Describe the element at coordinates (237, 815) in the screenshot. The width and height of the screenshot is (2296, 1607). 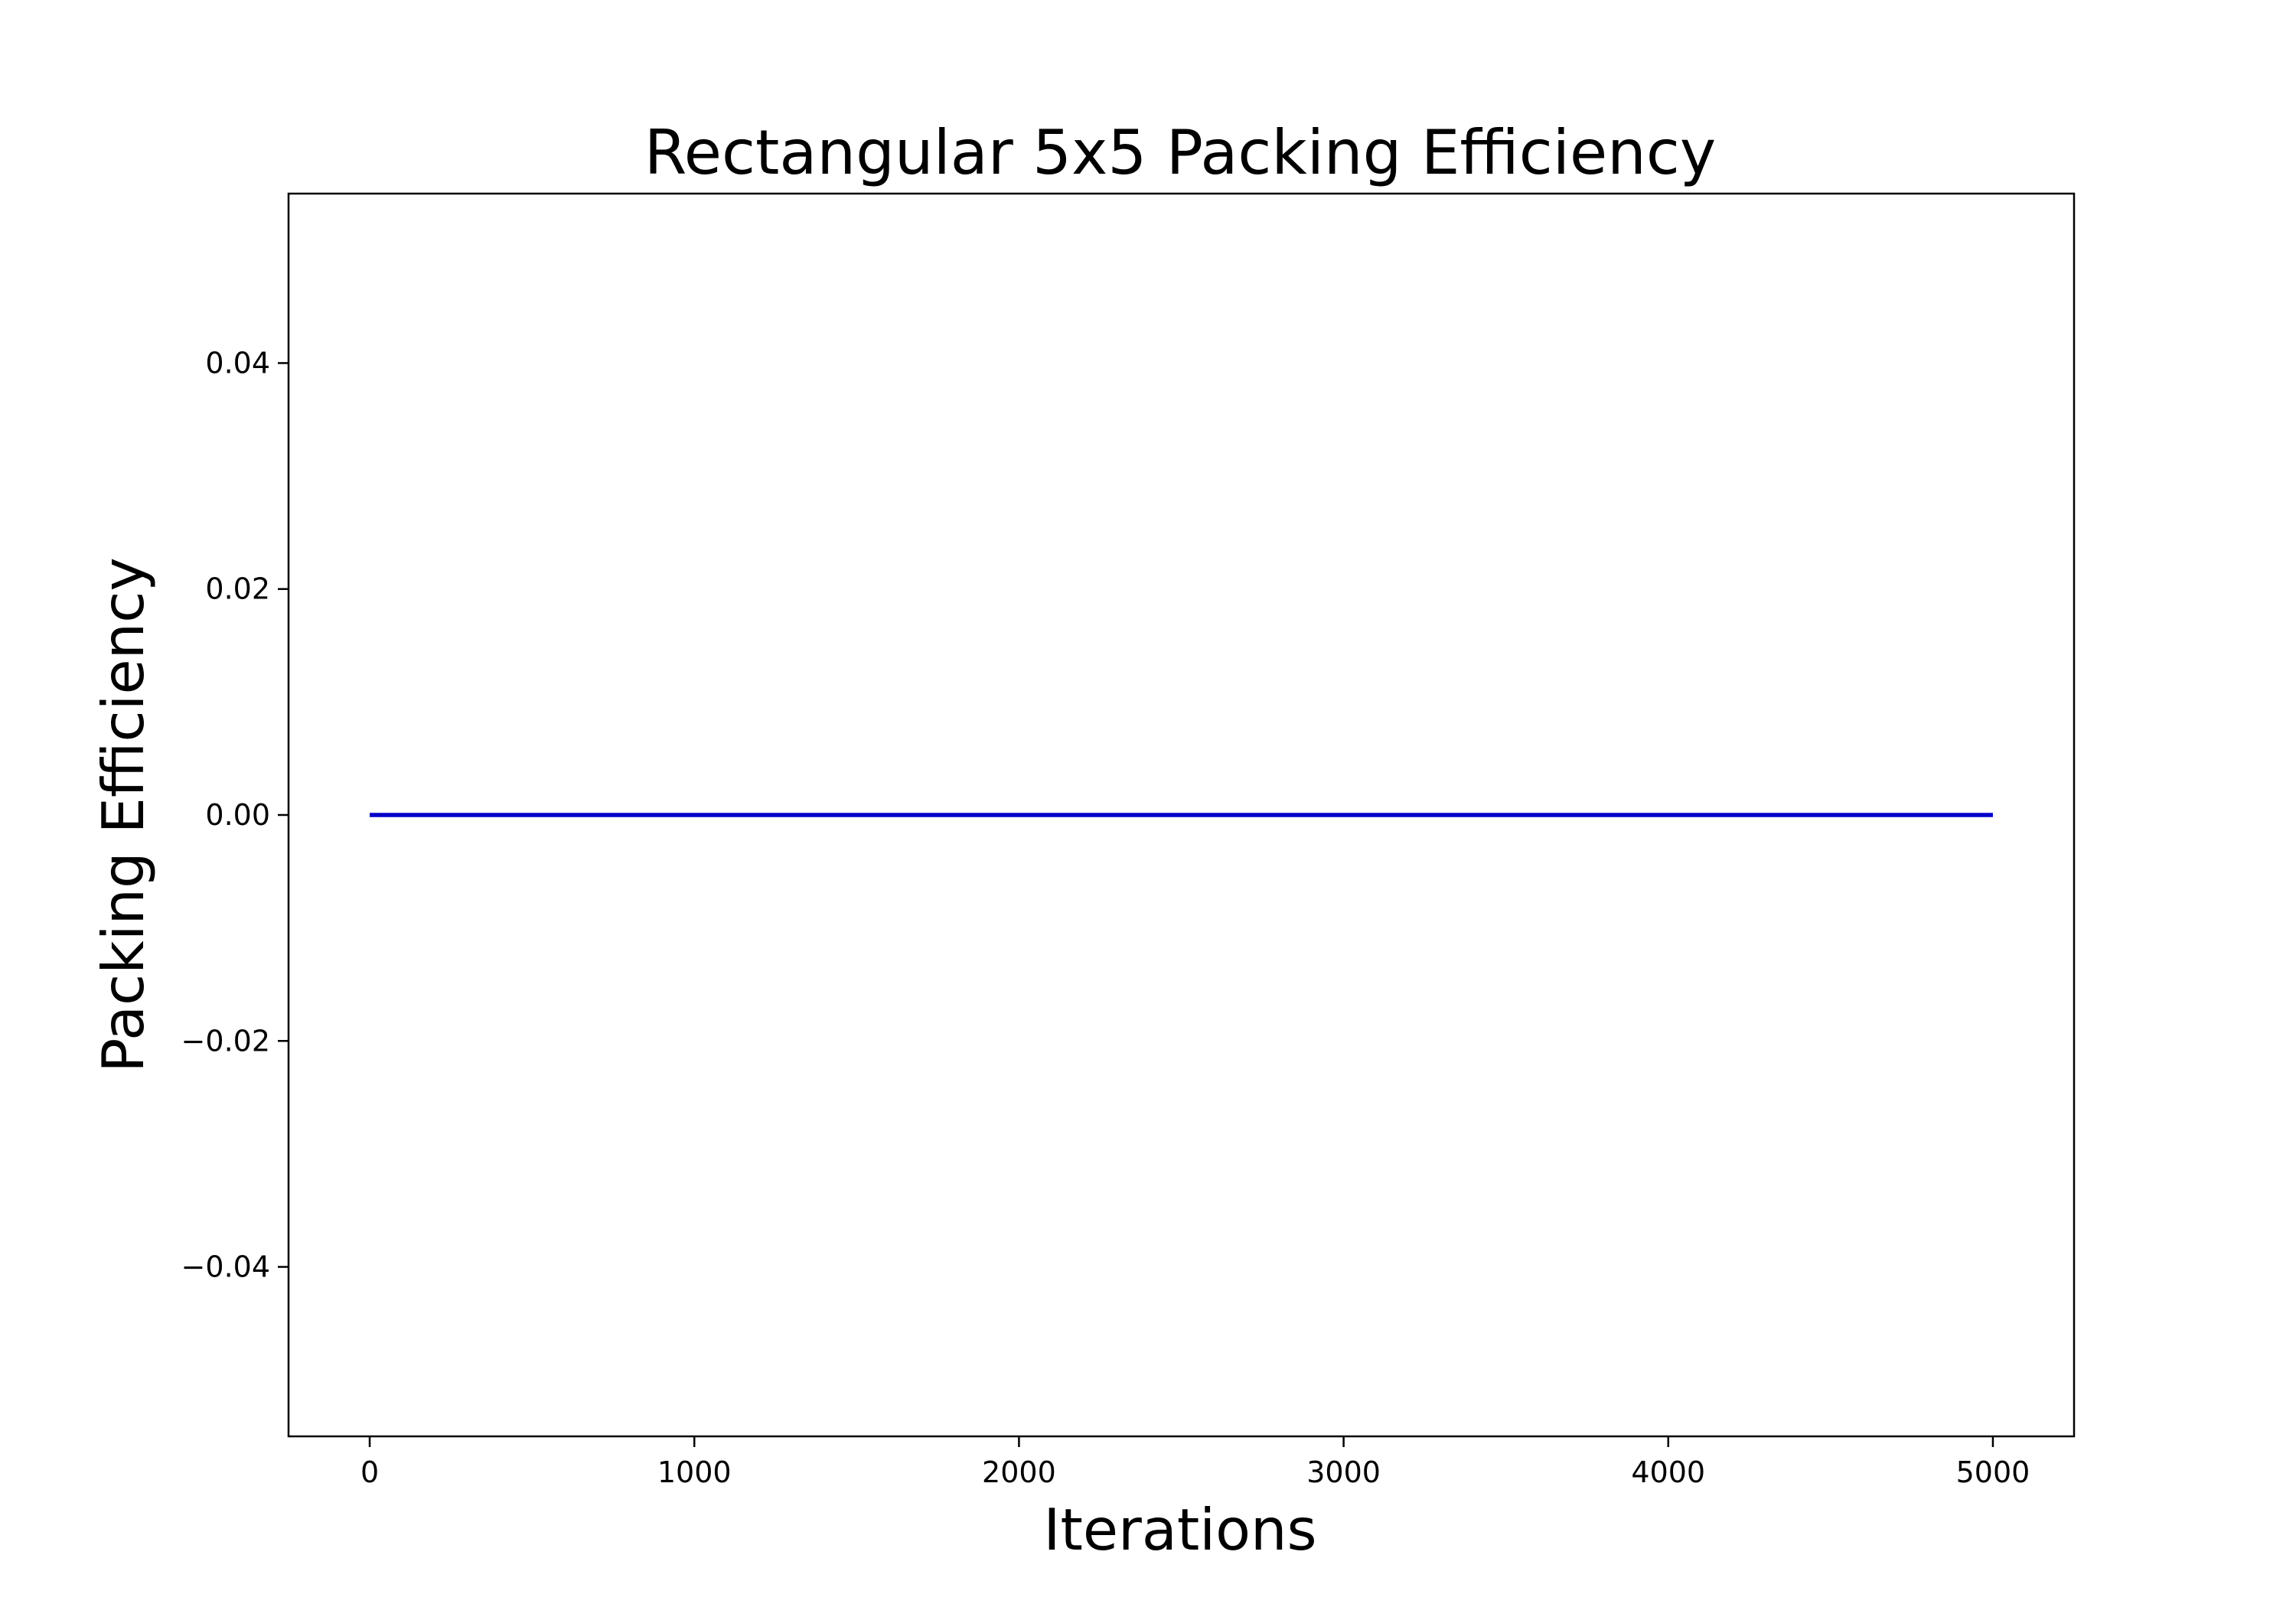
I see `y-tick-label: 0.00` at that location.